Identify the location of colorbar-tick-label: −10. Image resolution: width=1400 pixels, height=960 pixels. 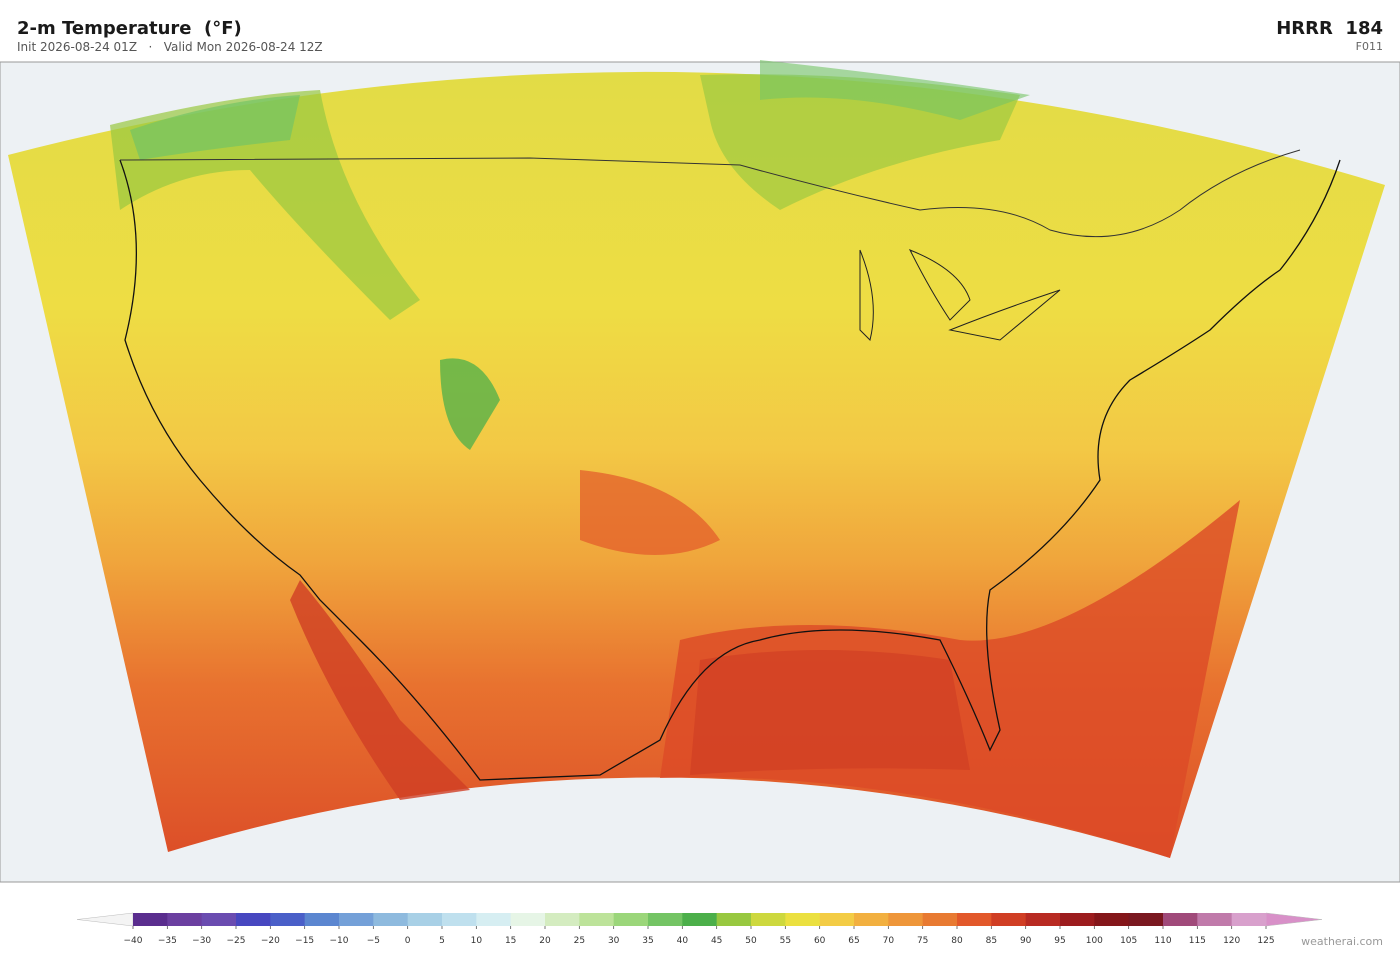
(339, 941).